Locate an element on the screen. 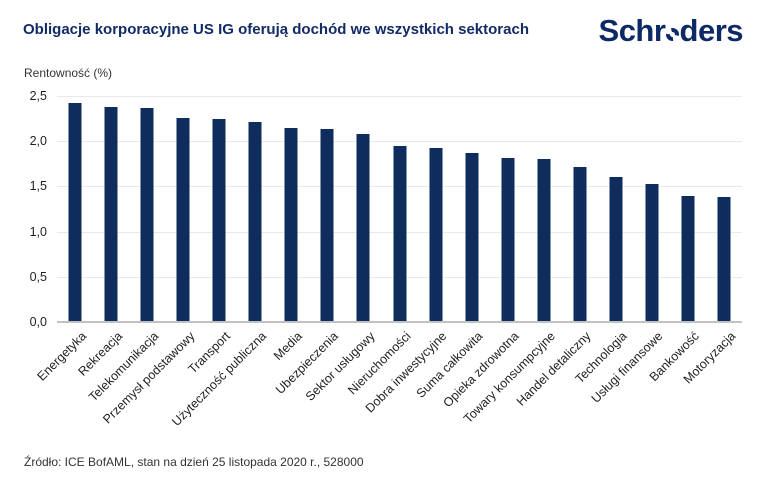 The width and height of the screenshot is (770, 491). schroders-logo-text-post: ders is located at coordinates (711, 30).